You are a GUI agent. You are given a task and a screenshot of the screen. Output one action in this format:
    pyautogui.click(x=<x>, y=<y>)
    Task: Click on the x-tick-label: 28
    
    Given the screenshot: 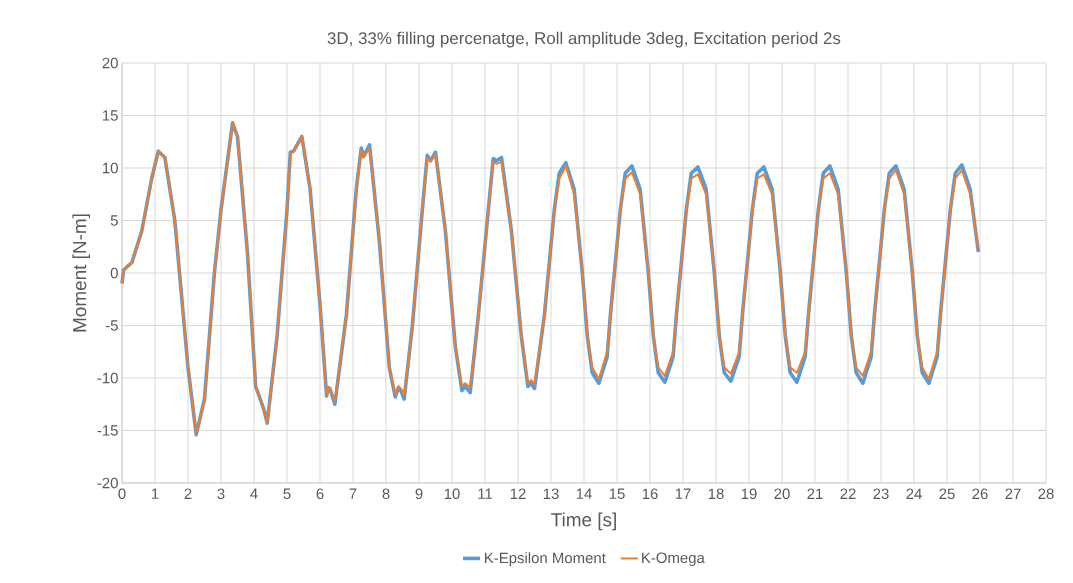 What is the action you would take?
    pyautogui.click(x=1046, y=494)
    